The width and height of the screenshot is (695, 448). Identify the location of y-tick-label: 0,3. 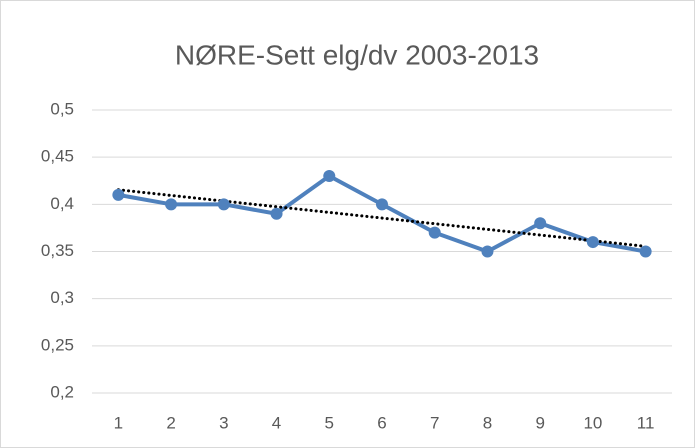
(62, 297).